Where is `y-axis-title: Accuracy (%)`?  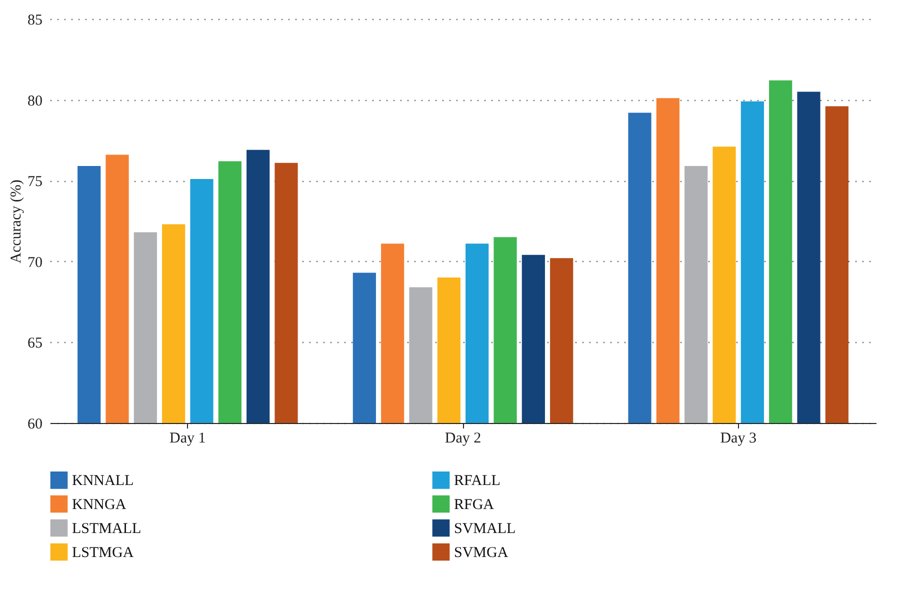
y-axis-title: Accuracy (%) is located at coordinates (16, 222).